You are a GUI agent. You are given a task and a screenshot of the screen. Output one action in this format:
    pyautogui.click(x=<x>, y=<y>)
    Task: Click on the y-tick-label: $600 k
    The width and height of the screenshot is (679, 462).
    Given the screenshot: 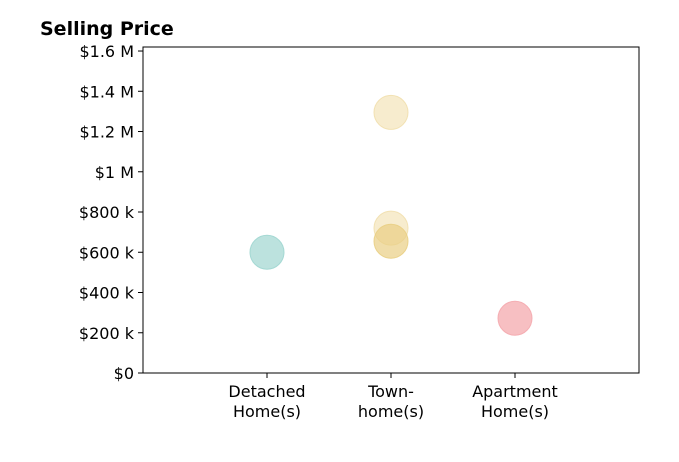 What is the action you would take?
    pyautogui.click(x=107, y=252)
    